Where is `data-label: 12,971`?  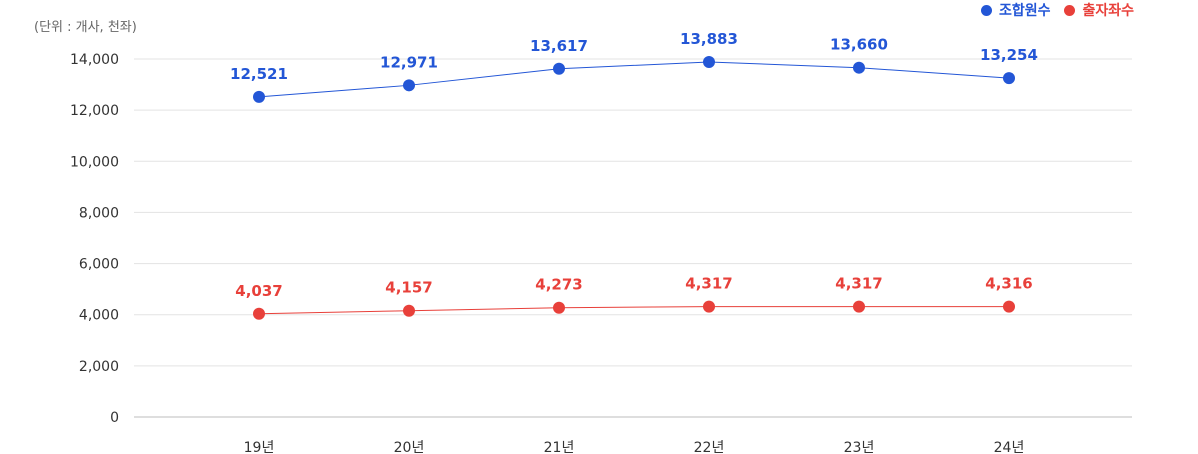
data-label: 12,971 is located at coordinates (409, 62).